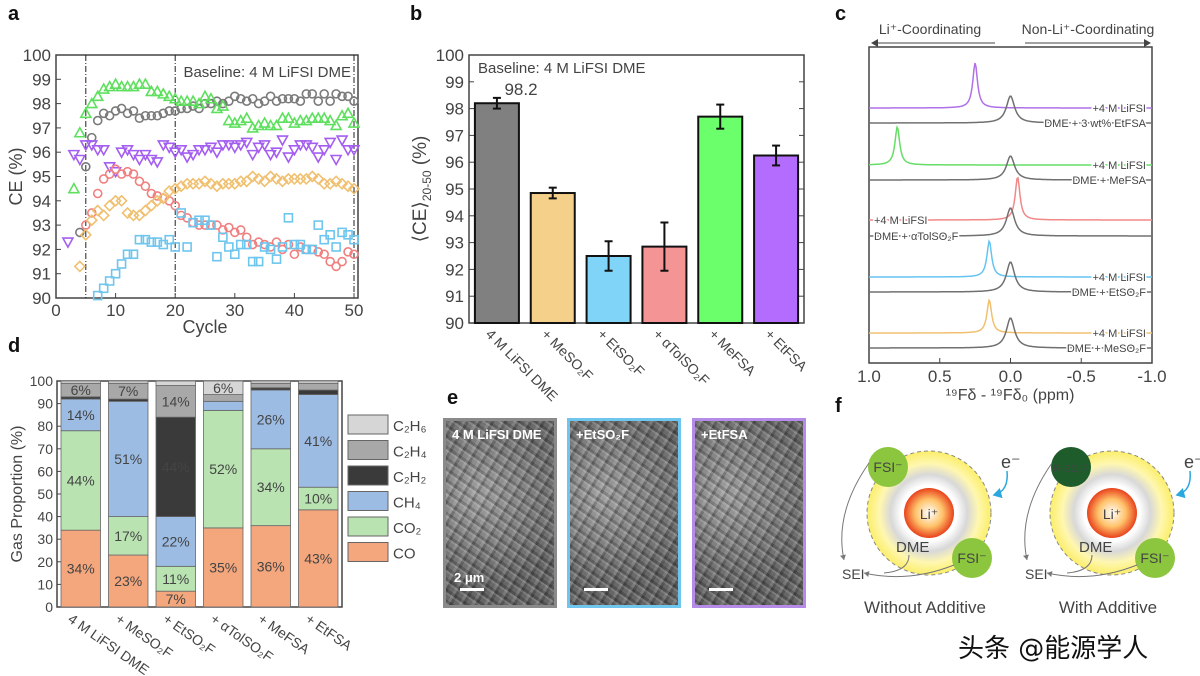 The image size is (1200, 676). What do you see at coordinates (41, 152) in the screenshot?
I see `y-tick-label: 96` at bounding box center [41, 152].